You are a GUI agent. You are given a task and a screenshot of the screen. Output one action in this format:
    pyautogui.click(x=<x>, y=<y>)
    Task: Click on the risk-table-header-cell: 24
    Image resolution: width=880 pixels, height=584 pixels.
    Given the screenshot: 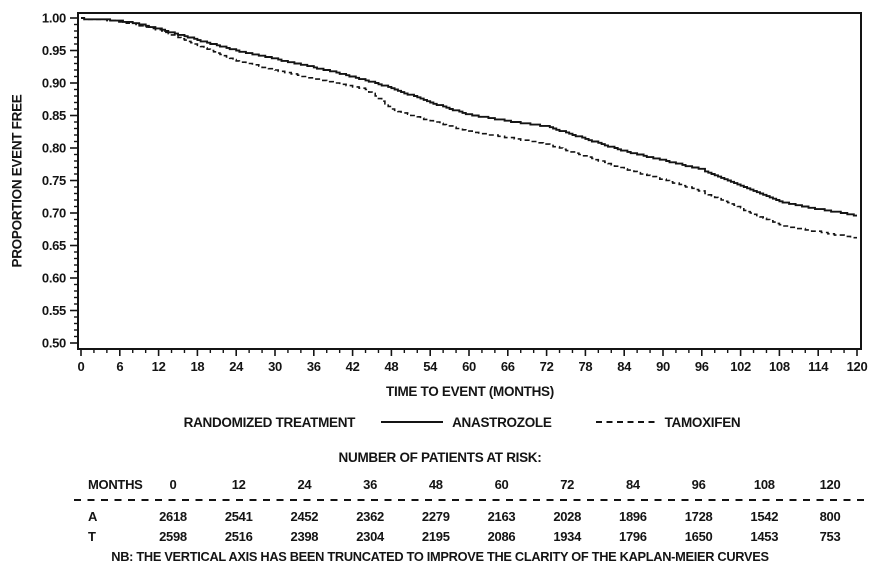 What is the action you would take?
    pyautogui.click(x=304, y=484)
    